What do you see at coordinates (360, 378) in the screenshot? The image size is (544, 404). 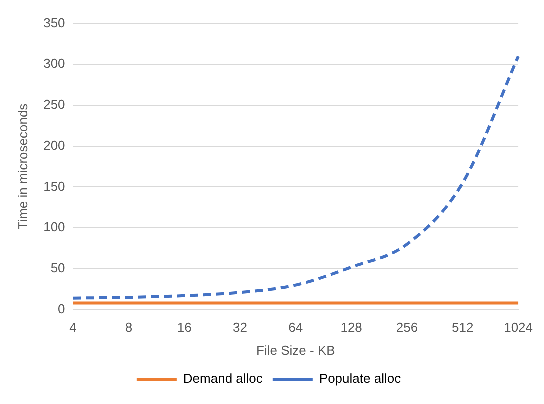 I see `legend-label: Populate alloc` at bounding box center [360, 378].